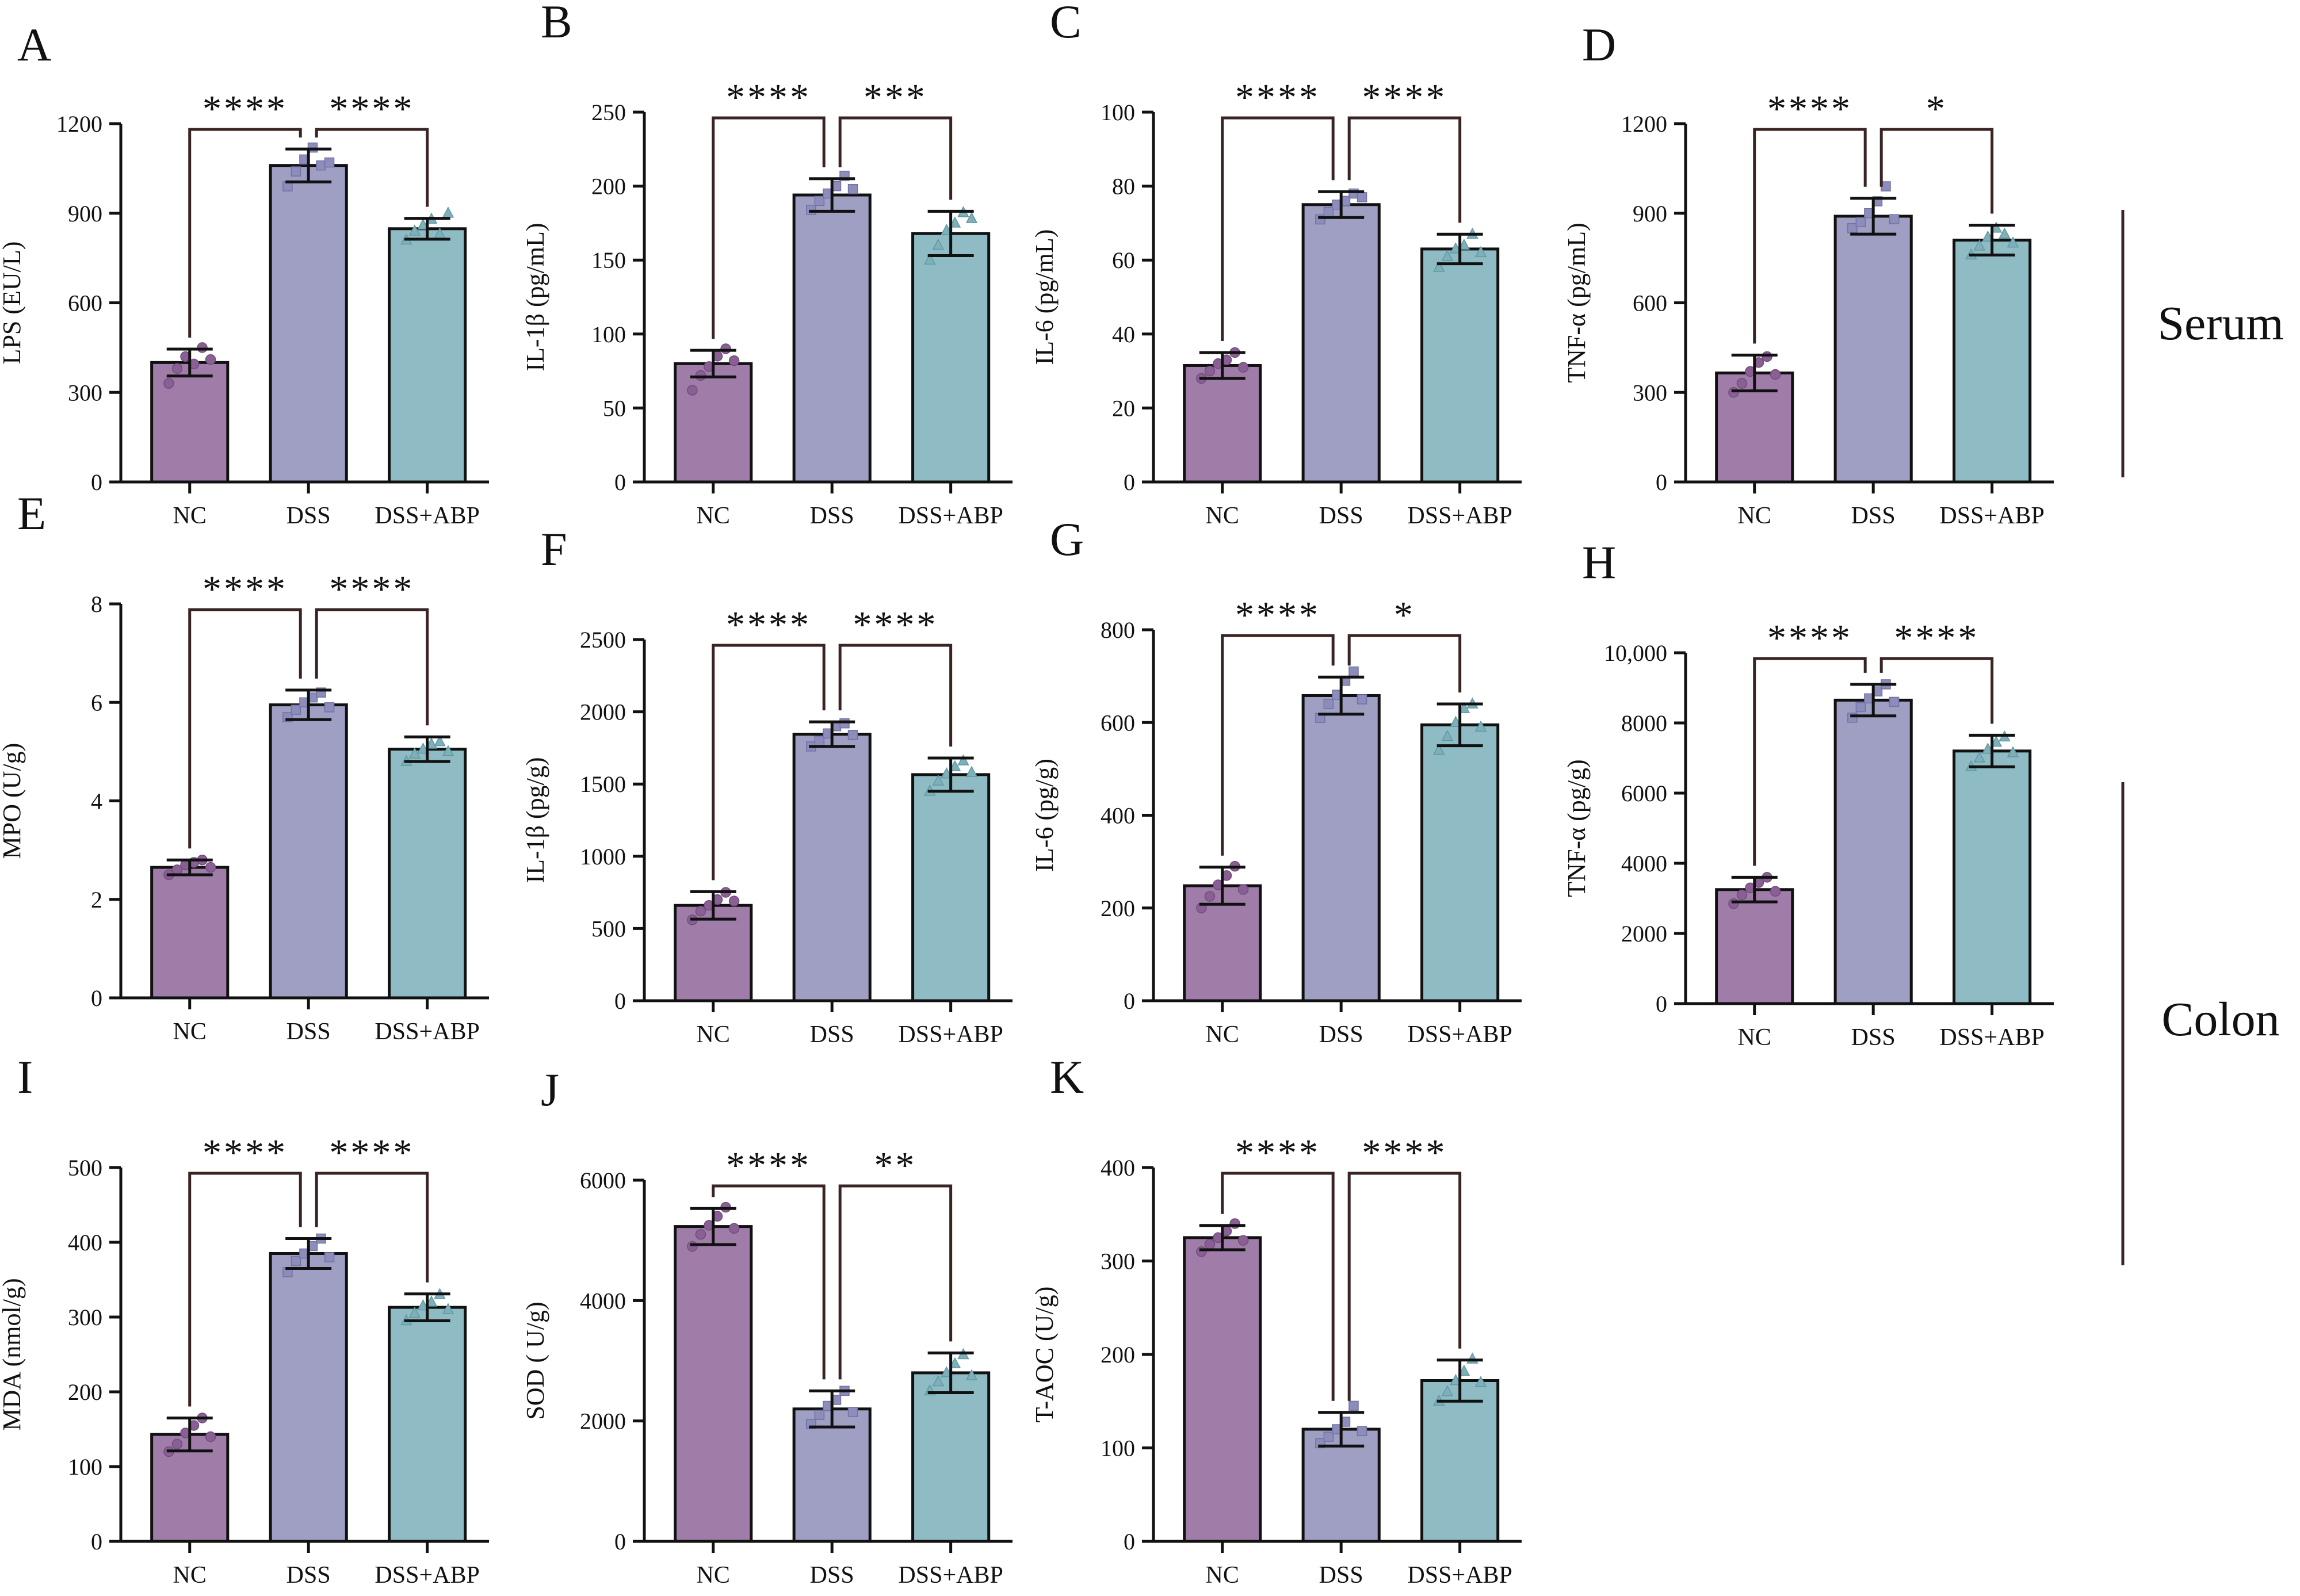 Image resolution: width=2300 pixels, height=1596 pixels. What do you see at coordinates (190, 1575) in the screenshot?
I see `panel-I-x-label: NC` at bounding box center [190, 1575].